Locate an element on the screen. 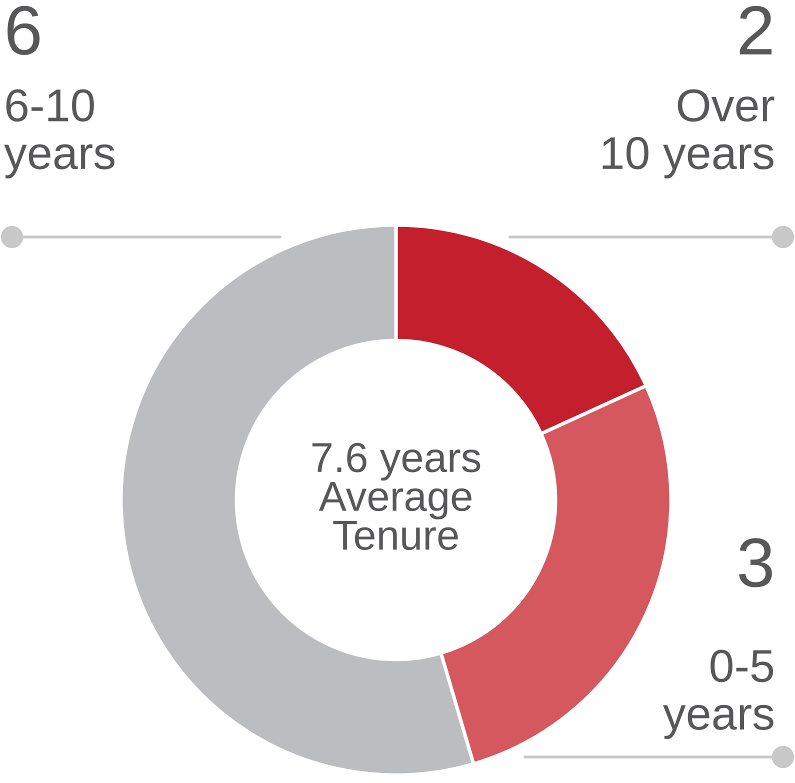  slice-label: 6-10 years is located at coordinates (59, 133).